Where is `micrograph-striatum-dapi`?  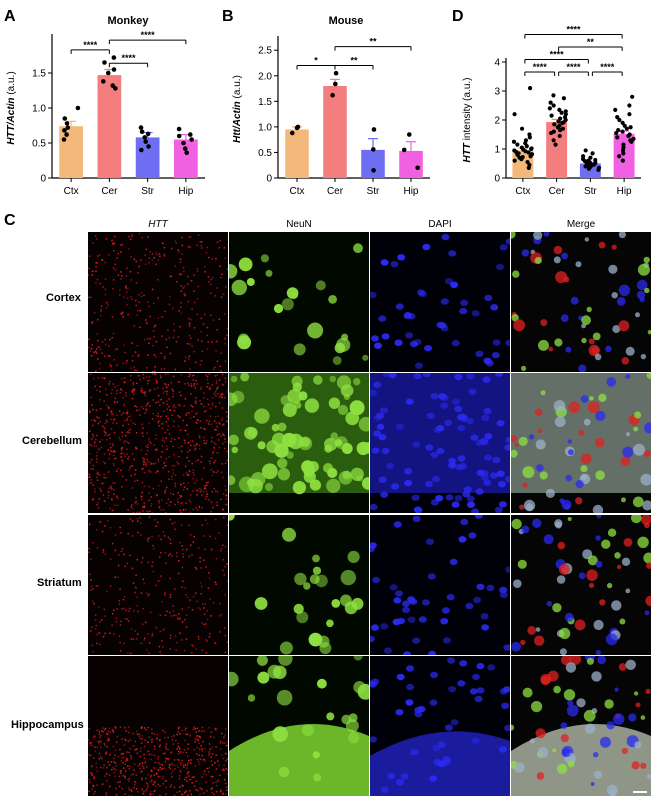
micrograph-striatum-dapi is located at coordinates (440, 585).